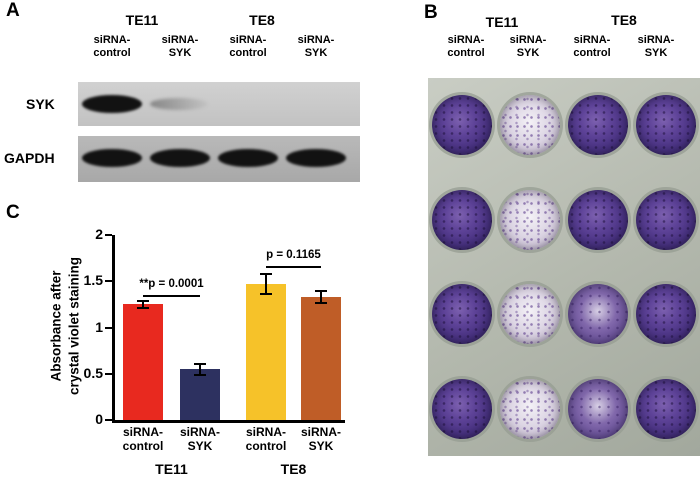 Image resolution: width=700 pixels, height=482 pixels. Describe the element at coordinates (248, 46) in the screenshot. I see `panel-a-lane-label-3: siRNA-control` at that location.